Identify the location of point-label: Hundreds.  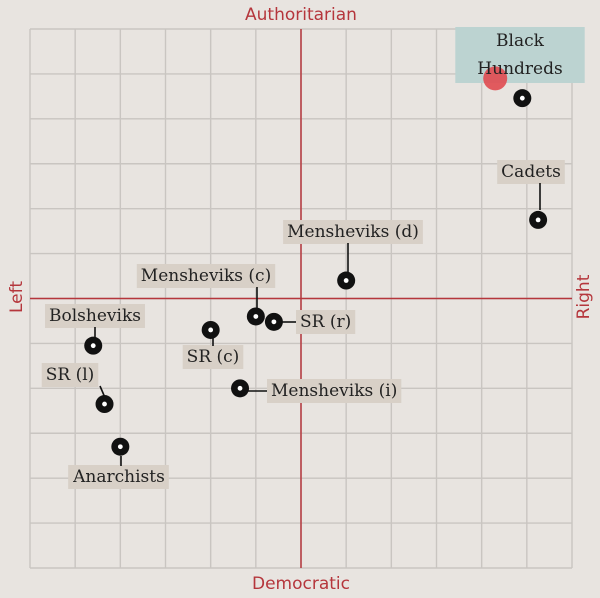
(519, 69).